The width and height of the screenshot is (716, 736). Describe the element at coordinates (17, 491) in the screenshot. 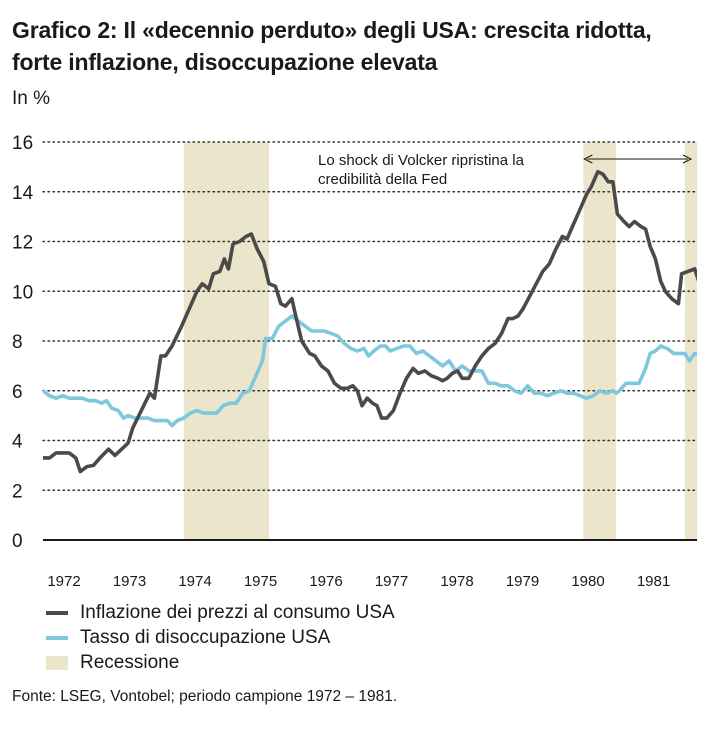

I see `y-tick-label-2: 2` at that location.